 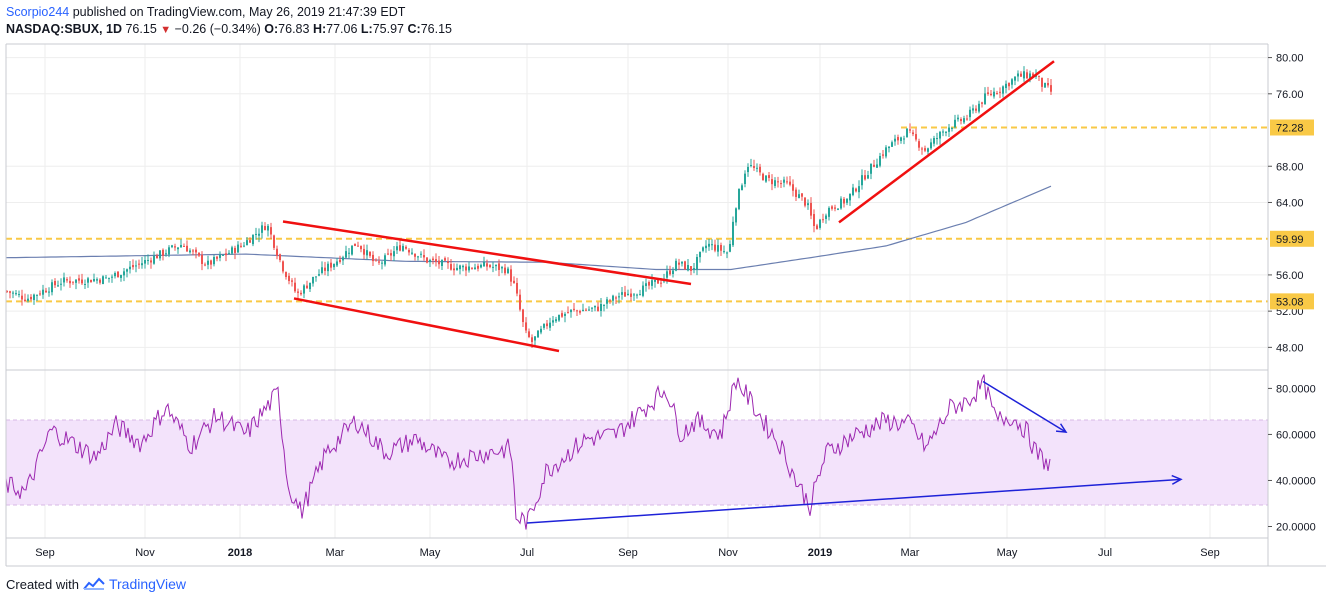 I want to click on arrow-head-icon, so click(x=1177, y=479).